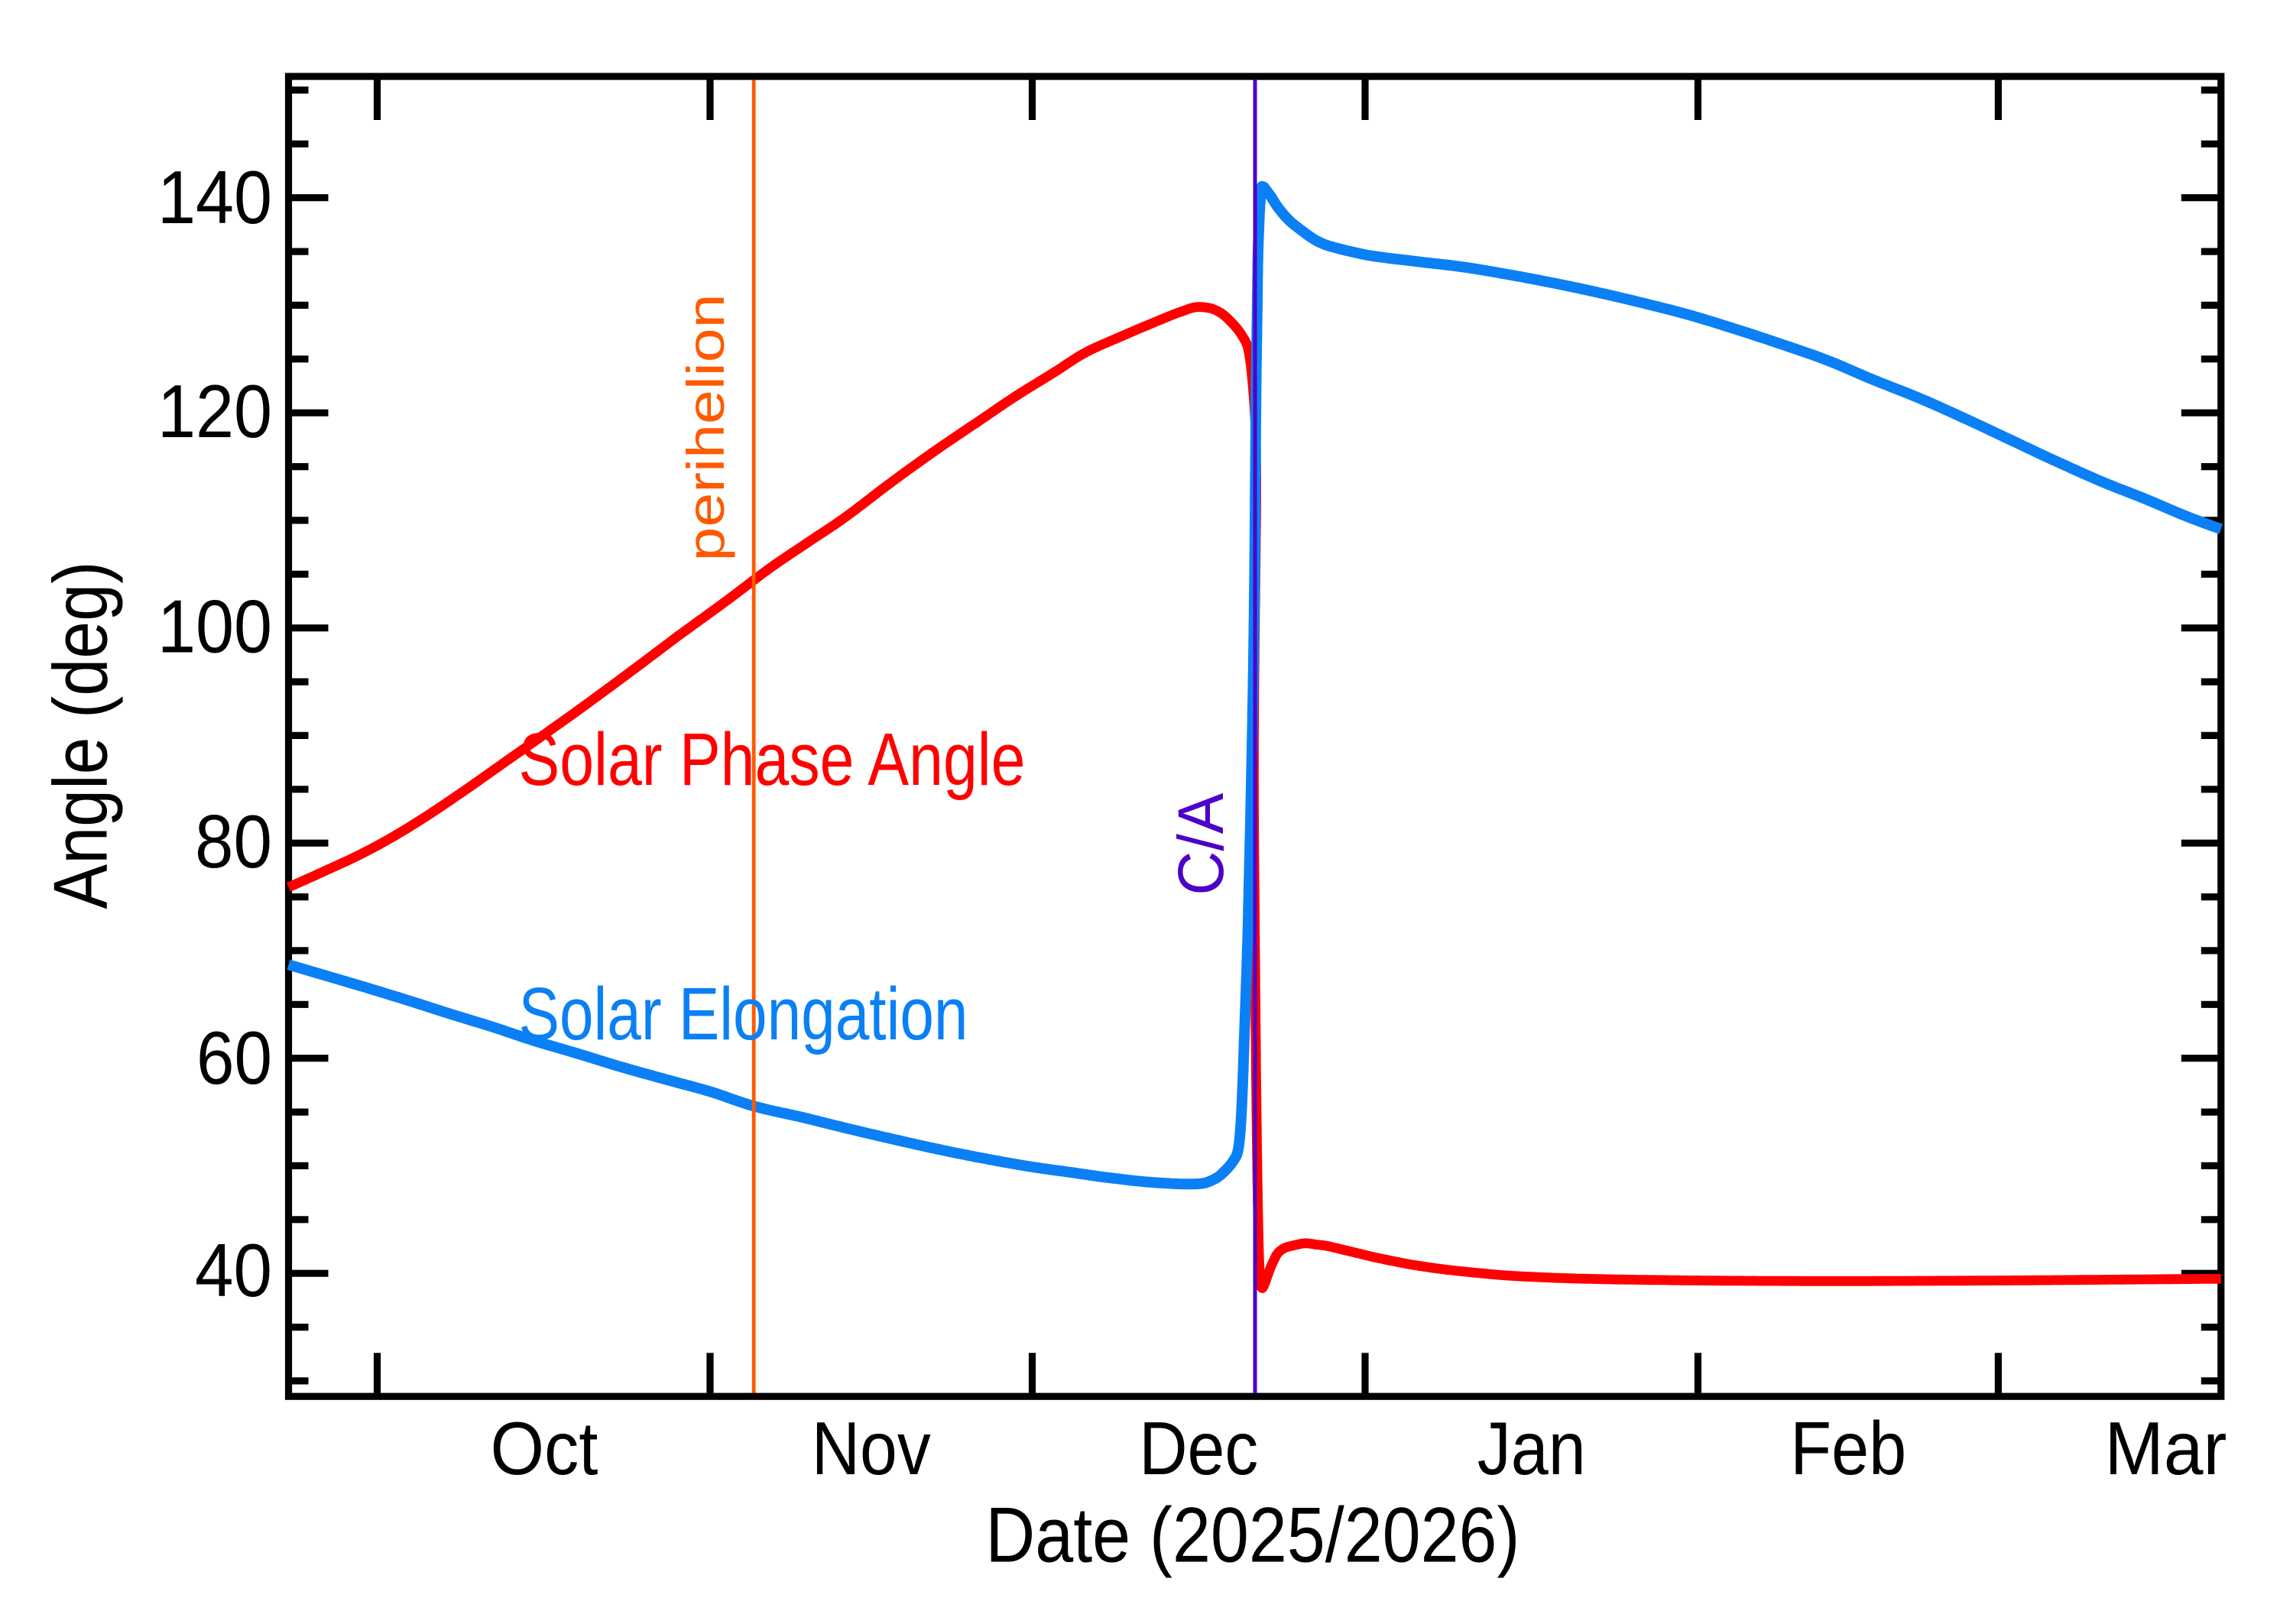  Describe the element at coordinates (1201, 844) in the screenshot. I see `svg-text: C/A` at that location.